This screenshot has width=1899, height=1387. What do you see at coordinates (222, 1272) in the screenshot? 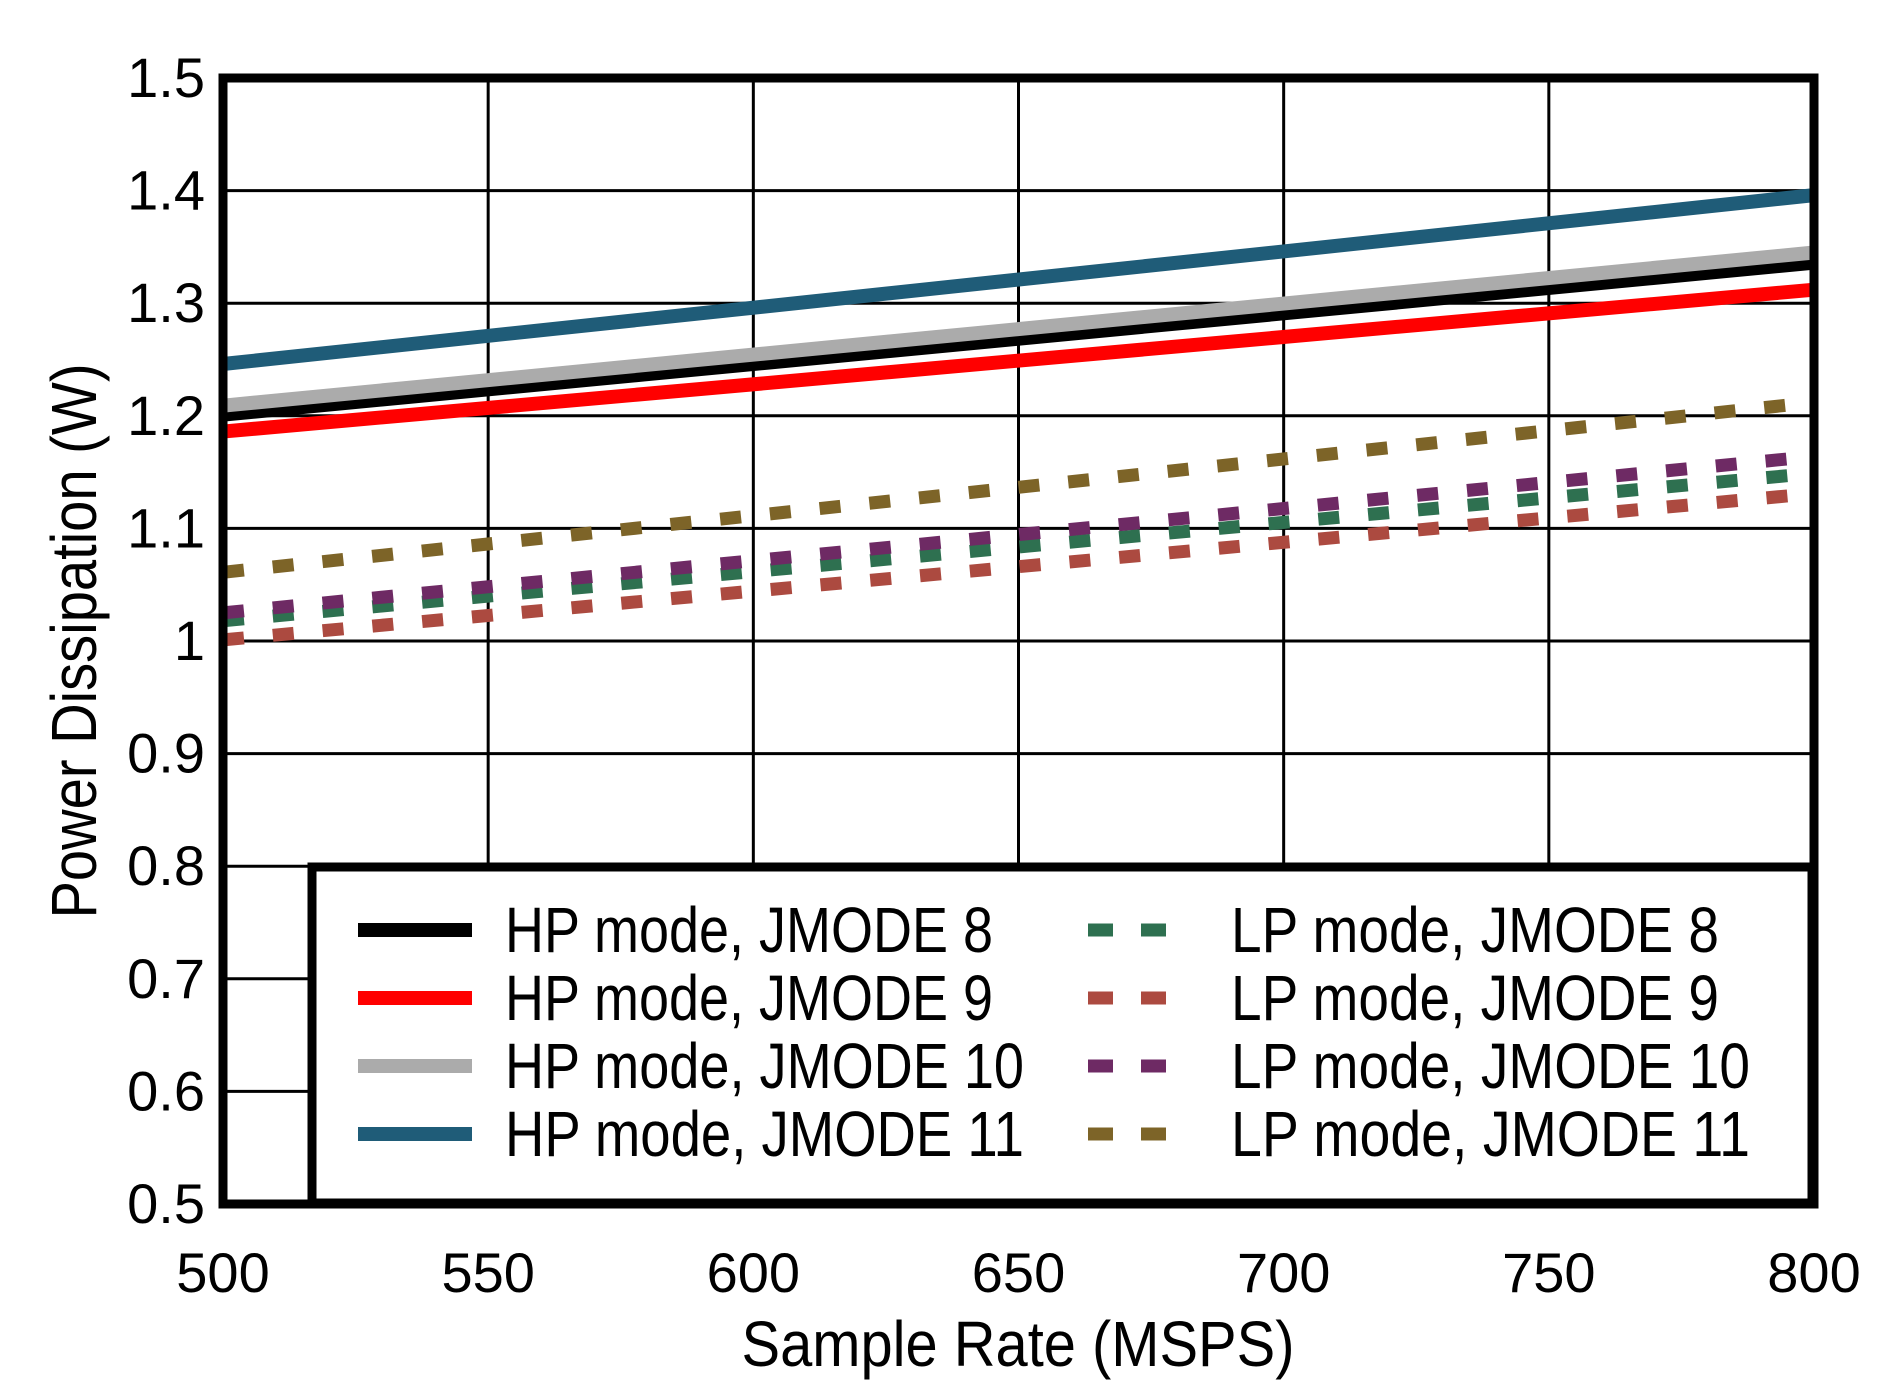
I see `x-tick-label-500: 500` at bounding box center [222, 1272].